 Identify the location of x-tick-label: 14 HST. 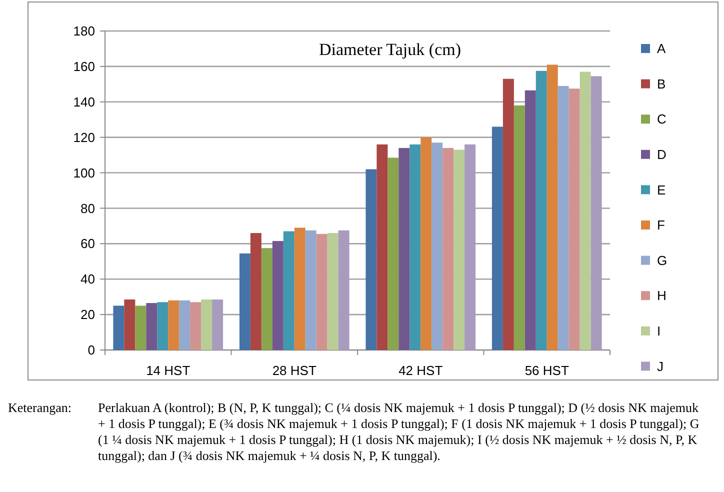
(168, 370).